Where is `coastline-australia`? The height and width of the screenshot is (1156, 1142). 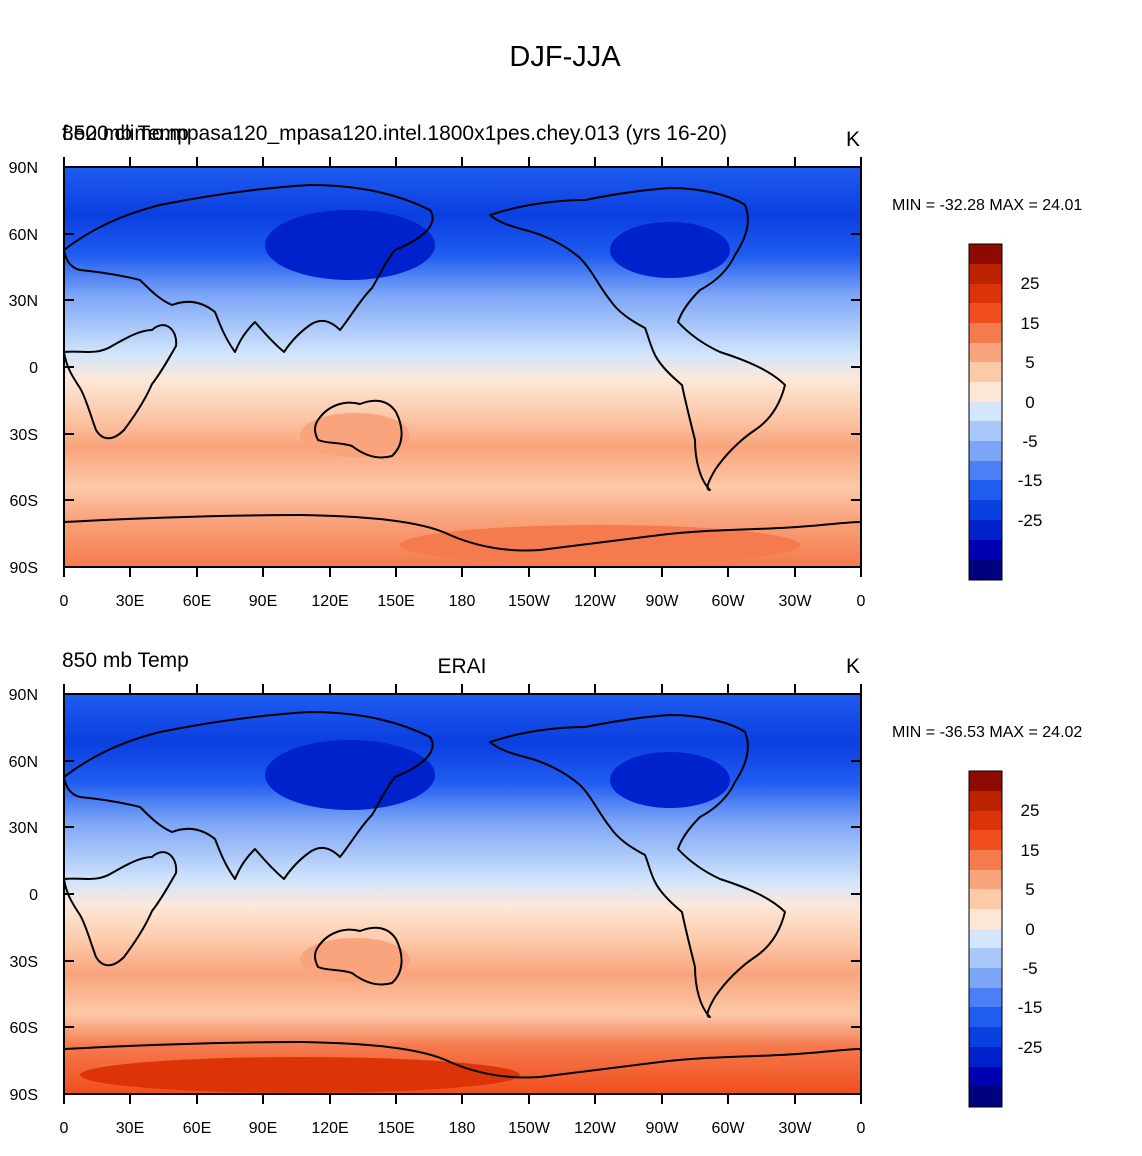
coastline-australia is located at coordinates (358, 429).